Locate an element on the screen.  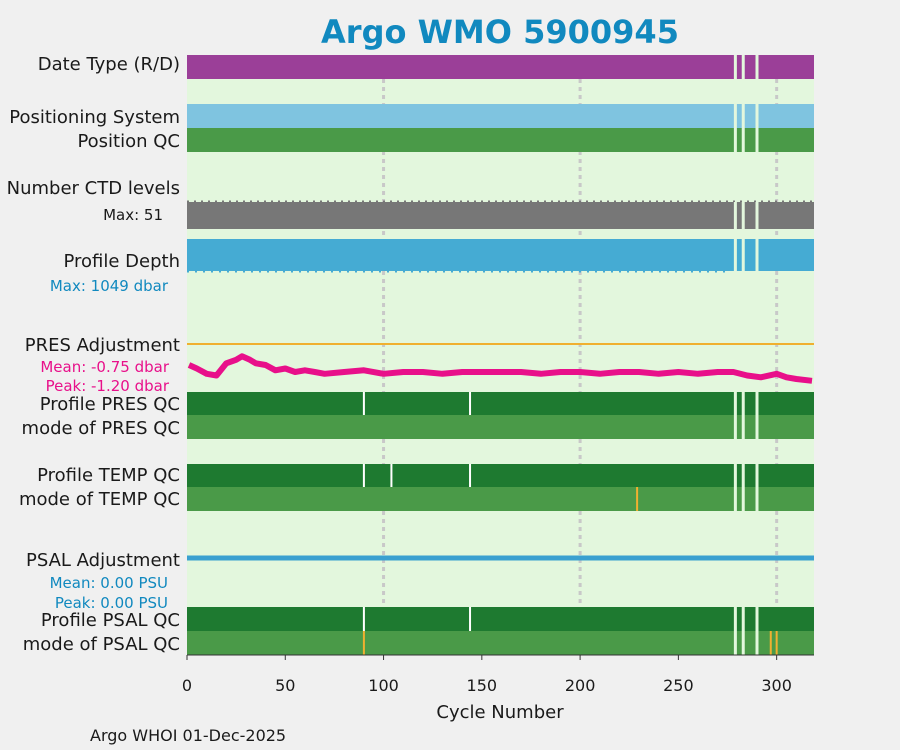
label-profile-temp-qc: Profile TEMP QC is located at coordinates (108, 475).